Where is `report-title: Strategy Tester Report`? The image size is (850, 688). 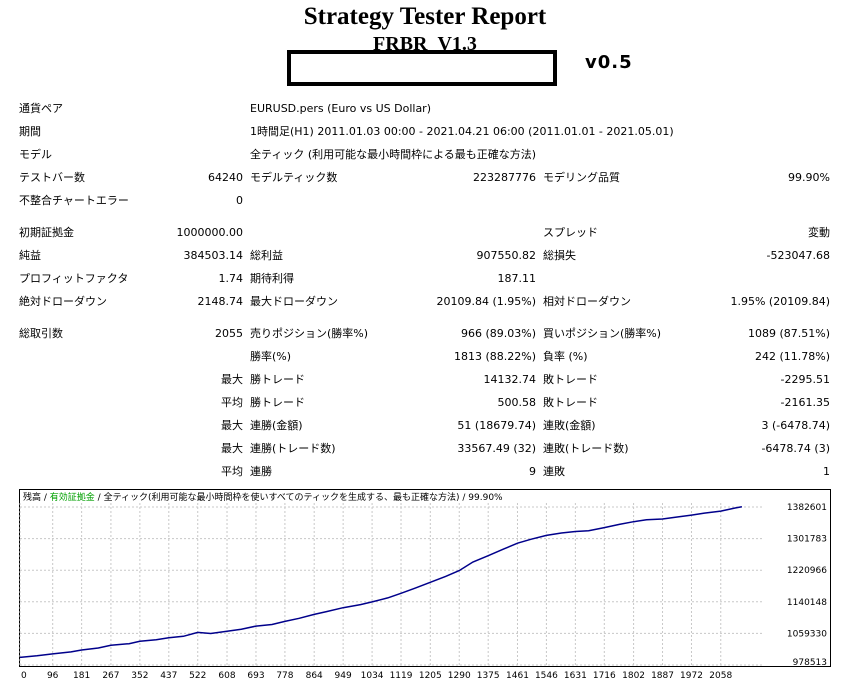
report-title: Strategy Tester Report is located at coordinates (425, 16).